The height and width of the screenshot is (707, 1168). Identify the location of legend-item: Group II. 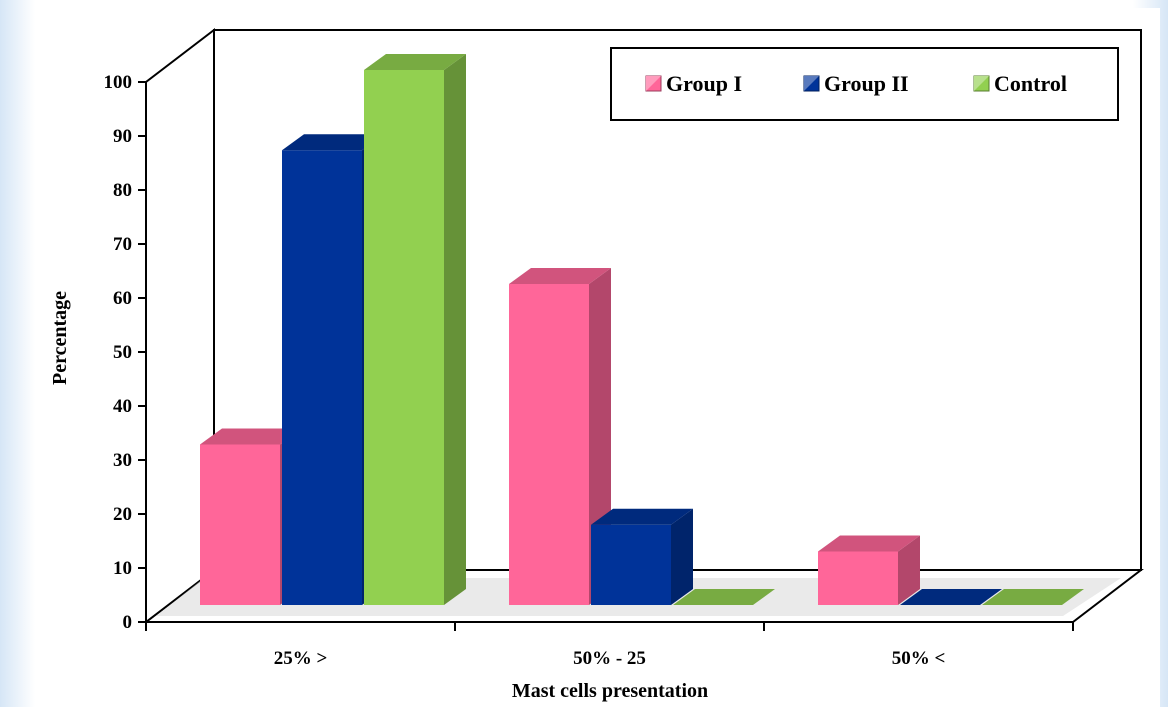
(856, 83).